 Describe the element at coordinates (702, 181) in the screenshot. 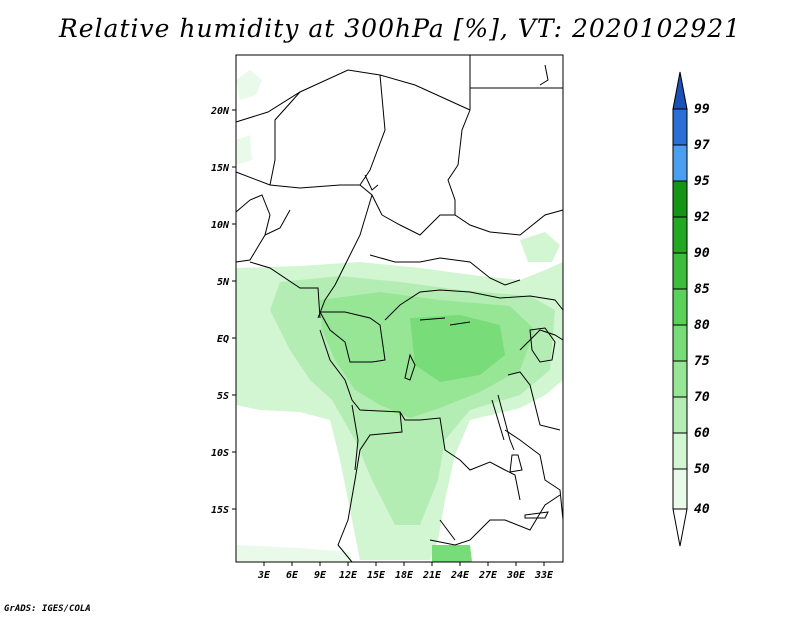

I see `colorbar-label: 95` at that location.